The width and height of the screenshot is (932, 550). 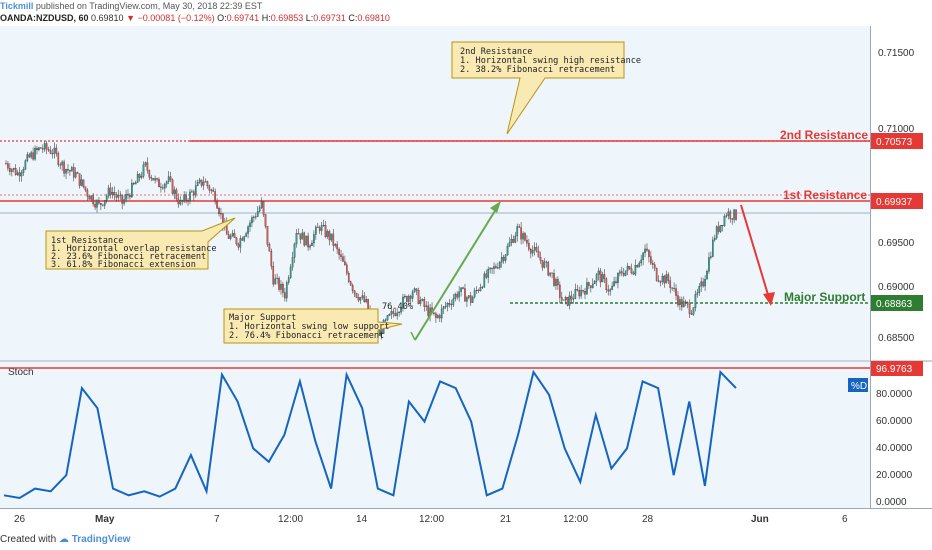 What do you see at coordinates (373, 18) in the screenshot?
I see `close-value: 0.69810` at bounding box center [373, 18].